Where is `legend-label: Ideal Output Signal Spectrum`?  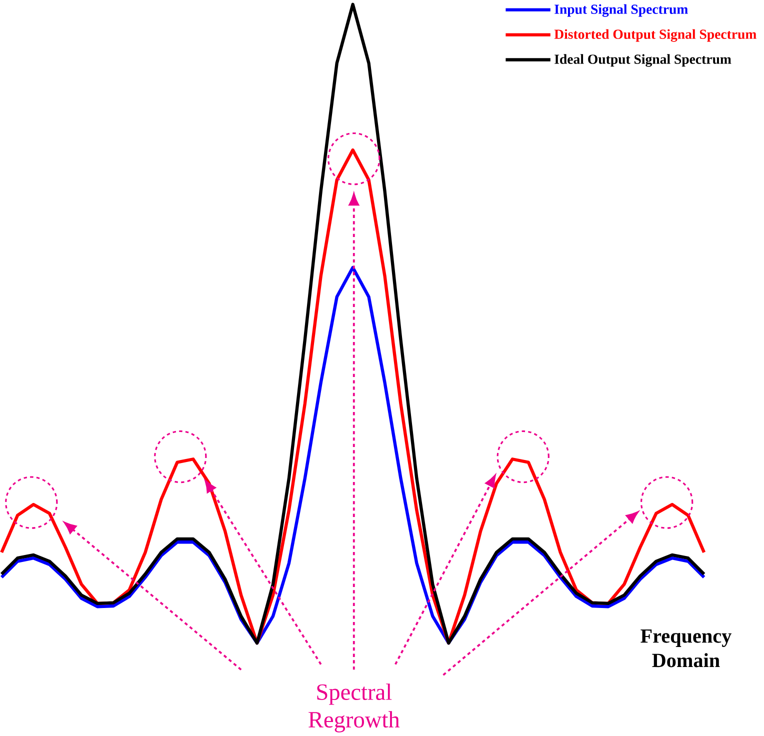 legend-label: Ideal Output Signal Spectrum is located at coordinates (643, 60).